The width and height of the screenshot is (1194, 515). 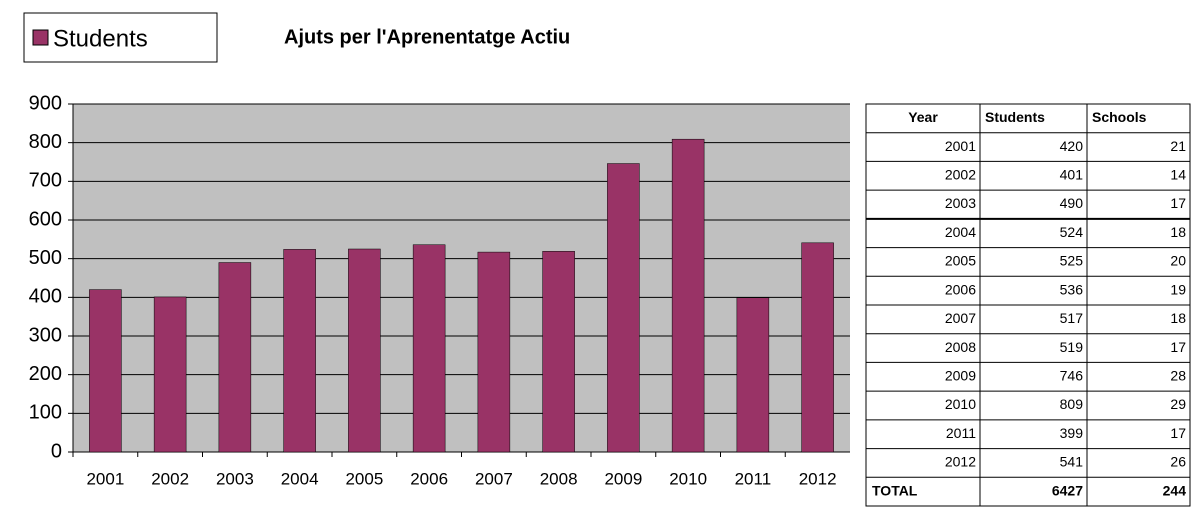 I want to click on table-cell: 2005, so click(x=960, y=261).